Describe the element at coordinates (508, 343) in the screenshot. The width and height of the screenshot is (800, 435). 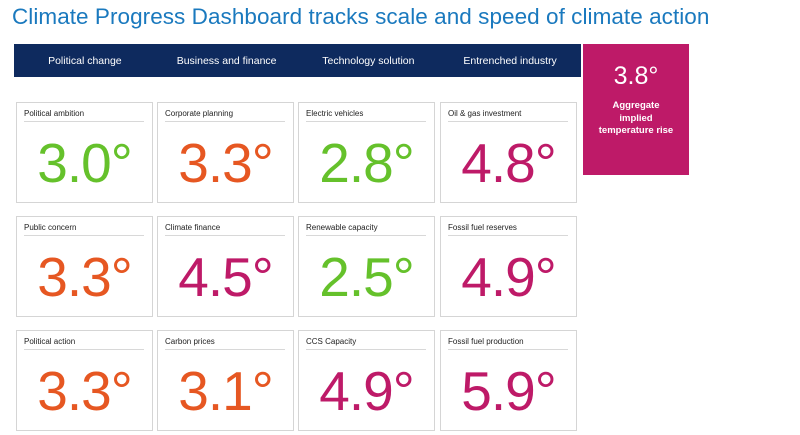
I see `card-label: Fossil fuel production` at that location.